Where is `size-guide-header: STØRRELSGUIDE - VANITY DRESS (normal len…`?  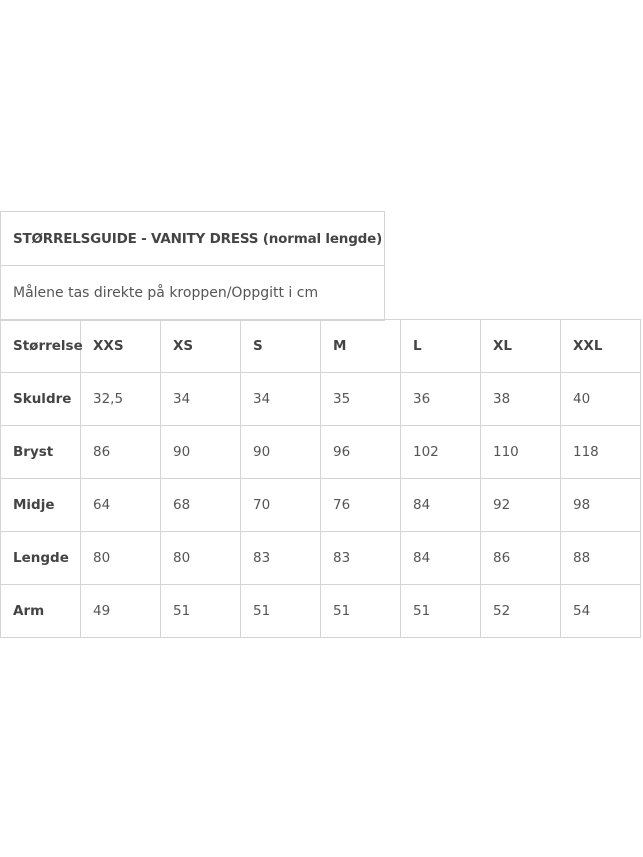
size-guide-header: STØRRELSGUIDE - VANITY DRESS (normal len… is located at coordinates (192, 266).